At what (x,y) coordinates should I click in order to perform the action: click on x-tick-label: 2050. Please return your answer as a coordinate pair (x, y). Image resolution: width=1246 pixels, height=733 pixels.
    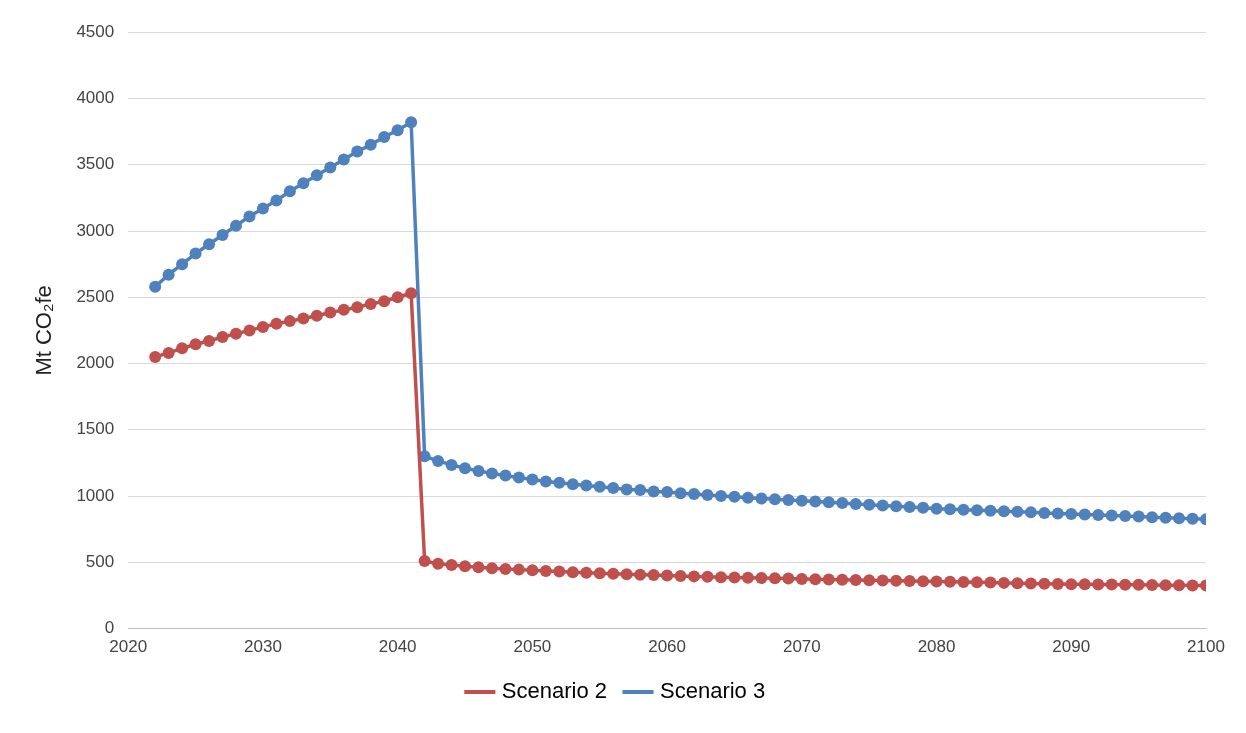
    Looking at the image, I should click on (532, 647).